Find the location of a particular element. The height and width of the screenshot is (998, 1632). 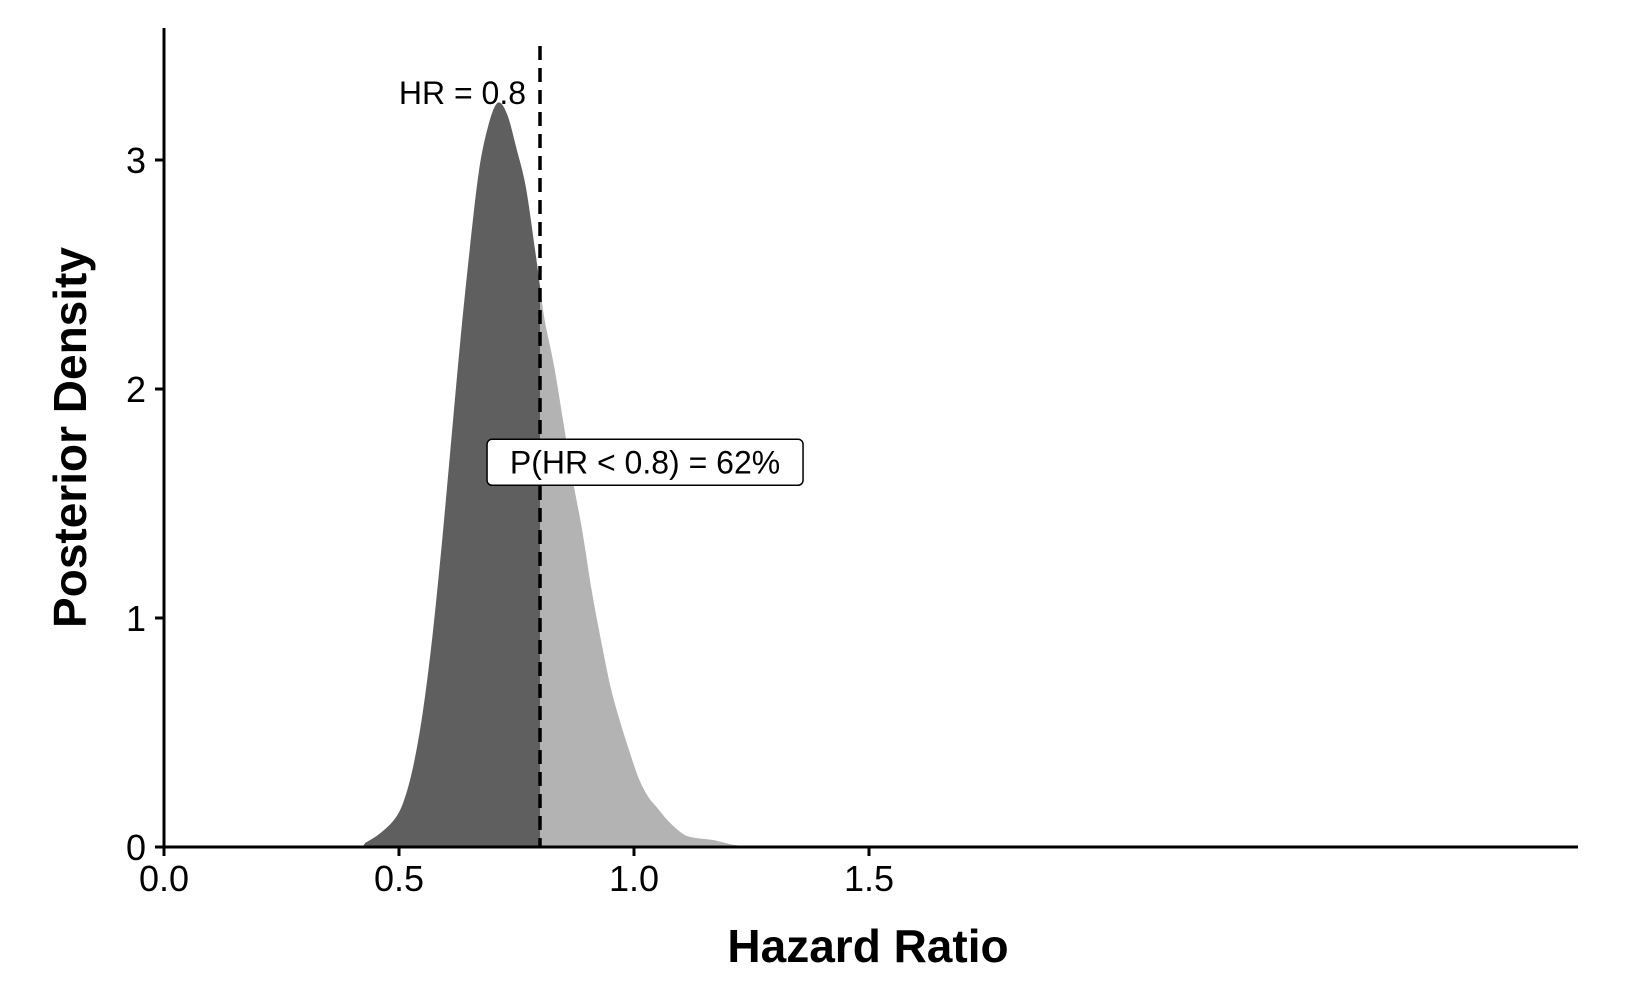

probability-annotation: P(HR < 0.8) = 62% is located at coordinates (645, 462).